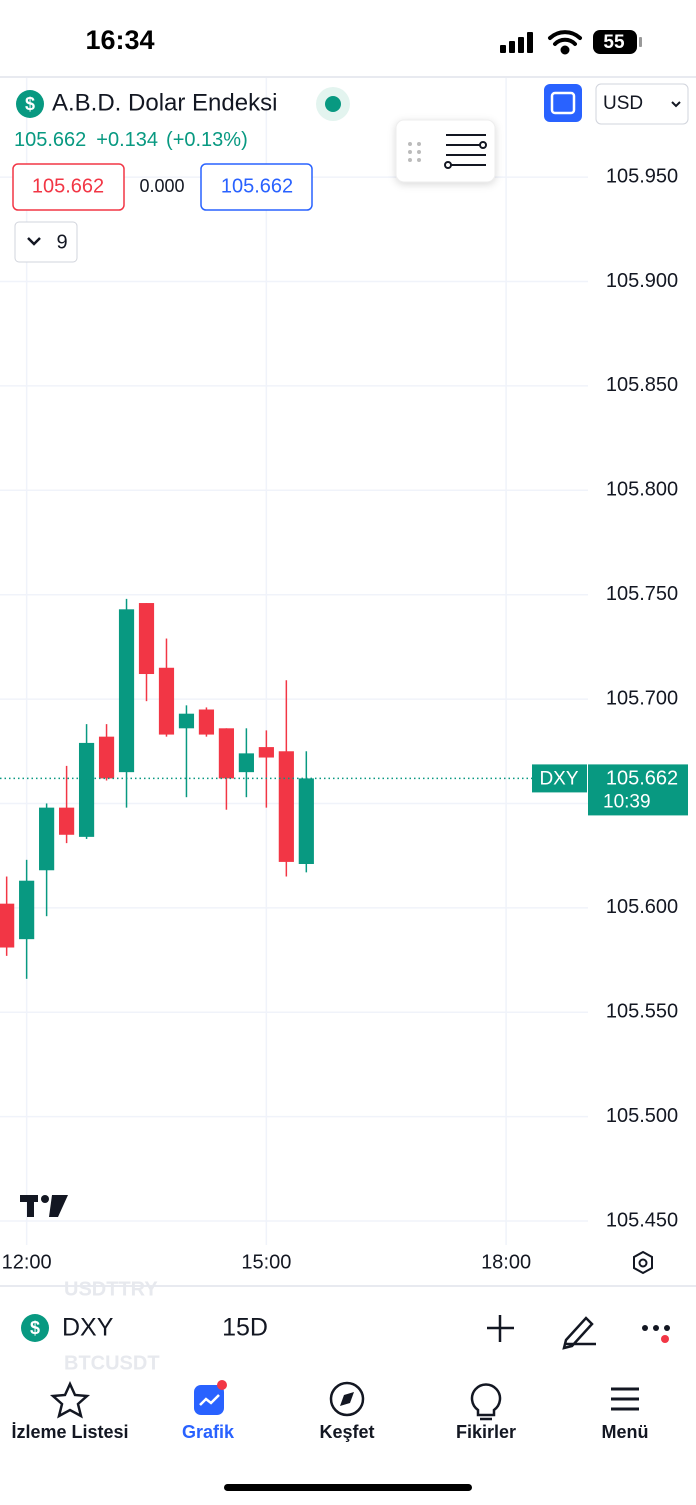 This screenshot has width=696, height=1505. What do you see at coordinates (208, 1432) in the screenshot?
I see `nav-label: Grafik` at bounding box center [208, 1432].